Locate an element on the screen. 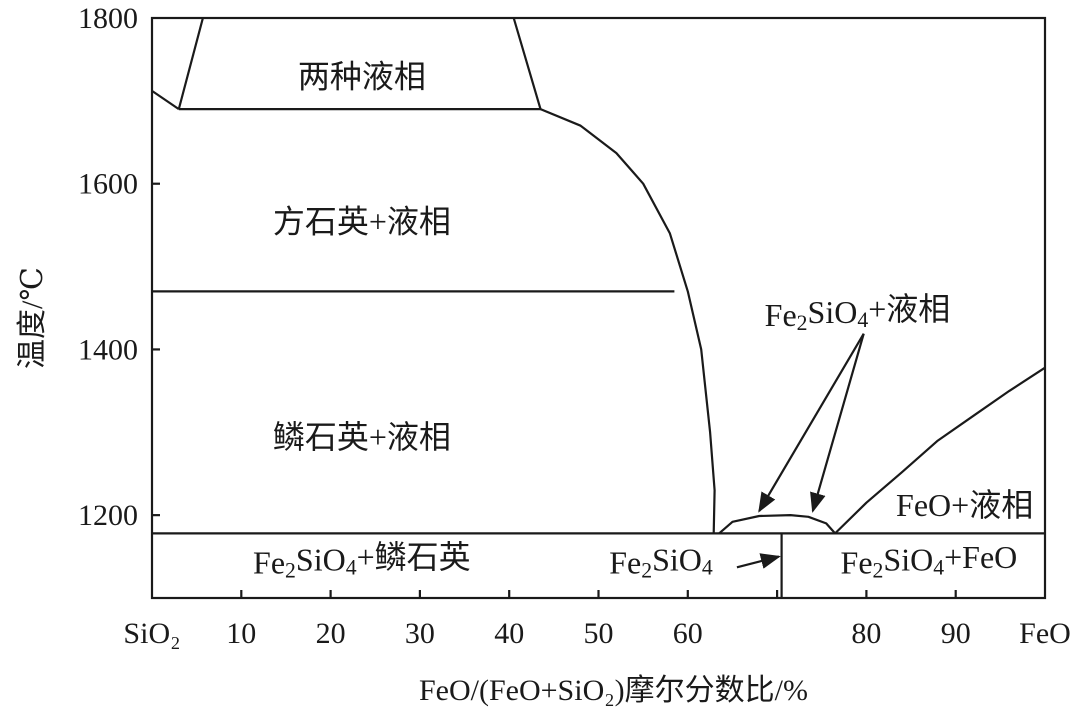 The width and height of the screenshot is (1080, 722). x-tick-label: SiO₂ is located at coordinates (151, 633).